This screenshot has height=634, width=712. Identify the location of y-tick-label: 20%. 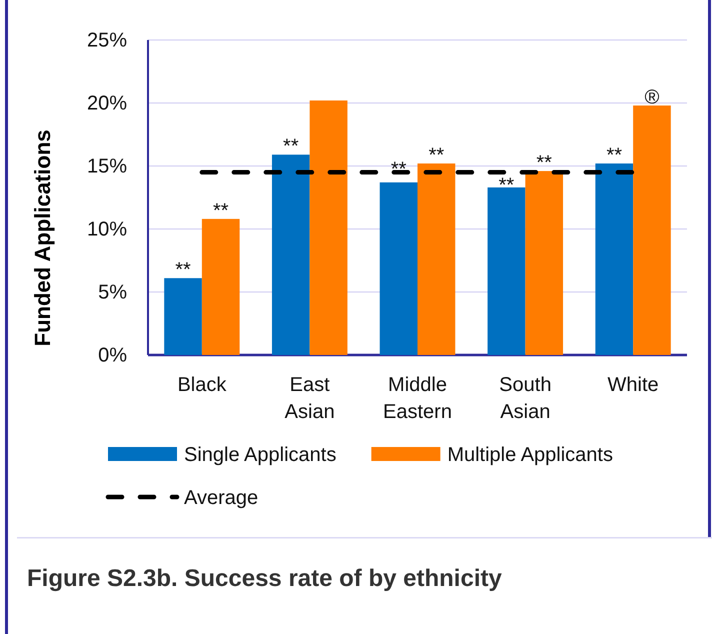
(107, 103).